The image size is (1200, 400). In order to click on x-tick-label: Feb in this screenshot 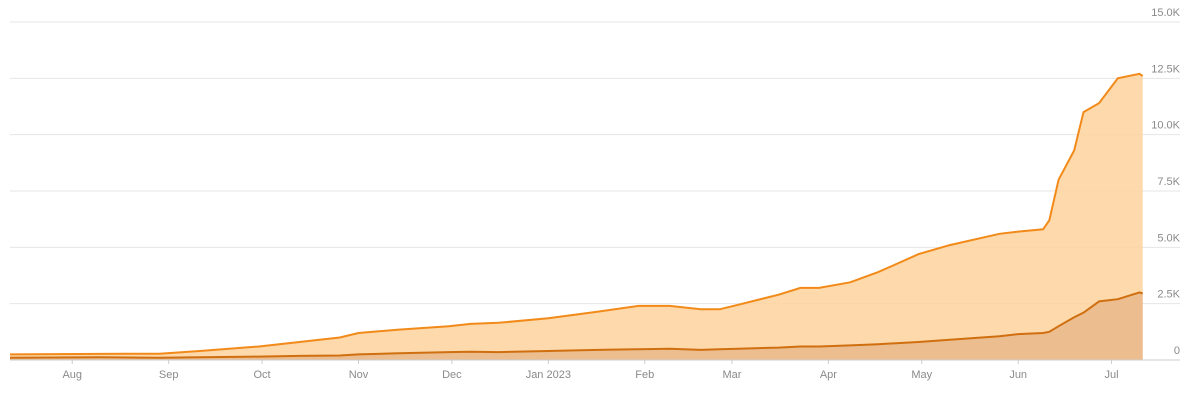, I will do `click(644, 375)`.